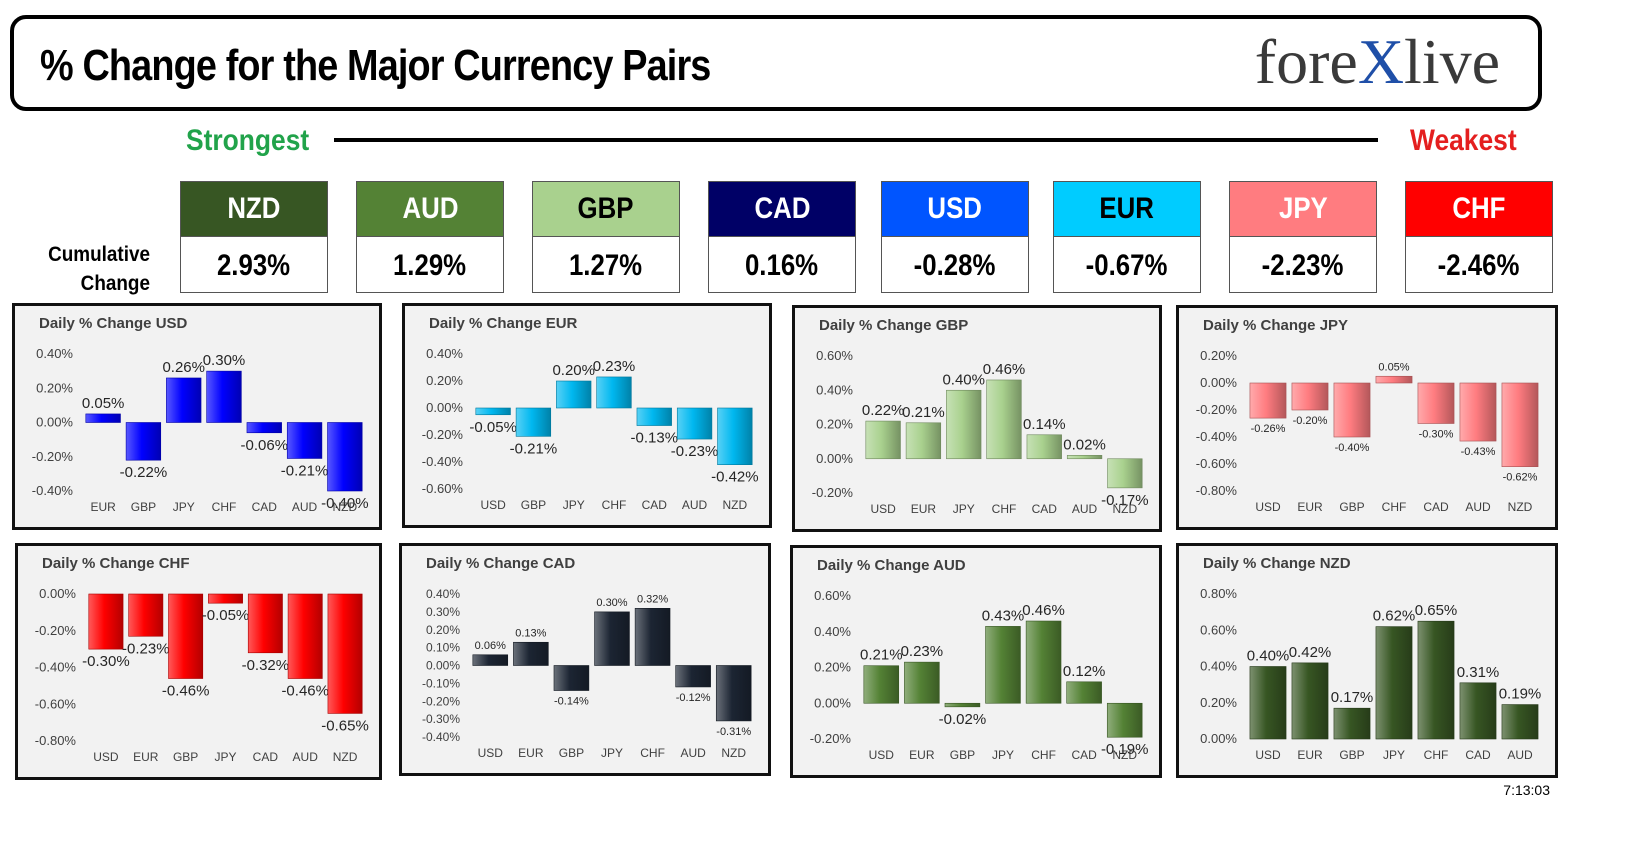  What do you see at coordinates (1218, 629) in the screenshot?
I see `y-tick-label: 0.60%` at bounding box center [1218, 629].